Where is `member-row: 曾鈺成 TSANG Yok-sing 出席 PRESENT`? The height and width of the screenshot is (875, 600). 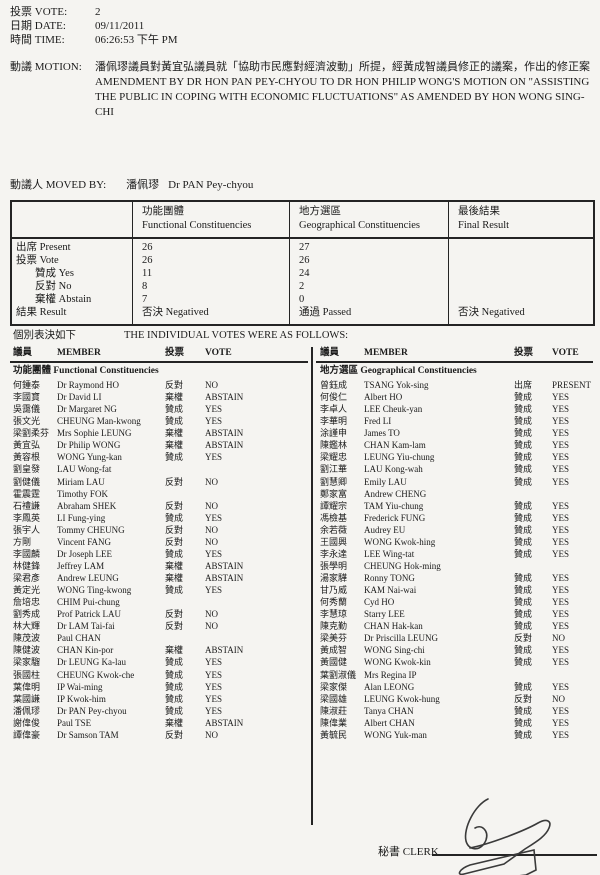 member-row: 曾鈺成 TSANG Yok-sing 出席 PRESENT is located at coordinates (459, 385).